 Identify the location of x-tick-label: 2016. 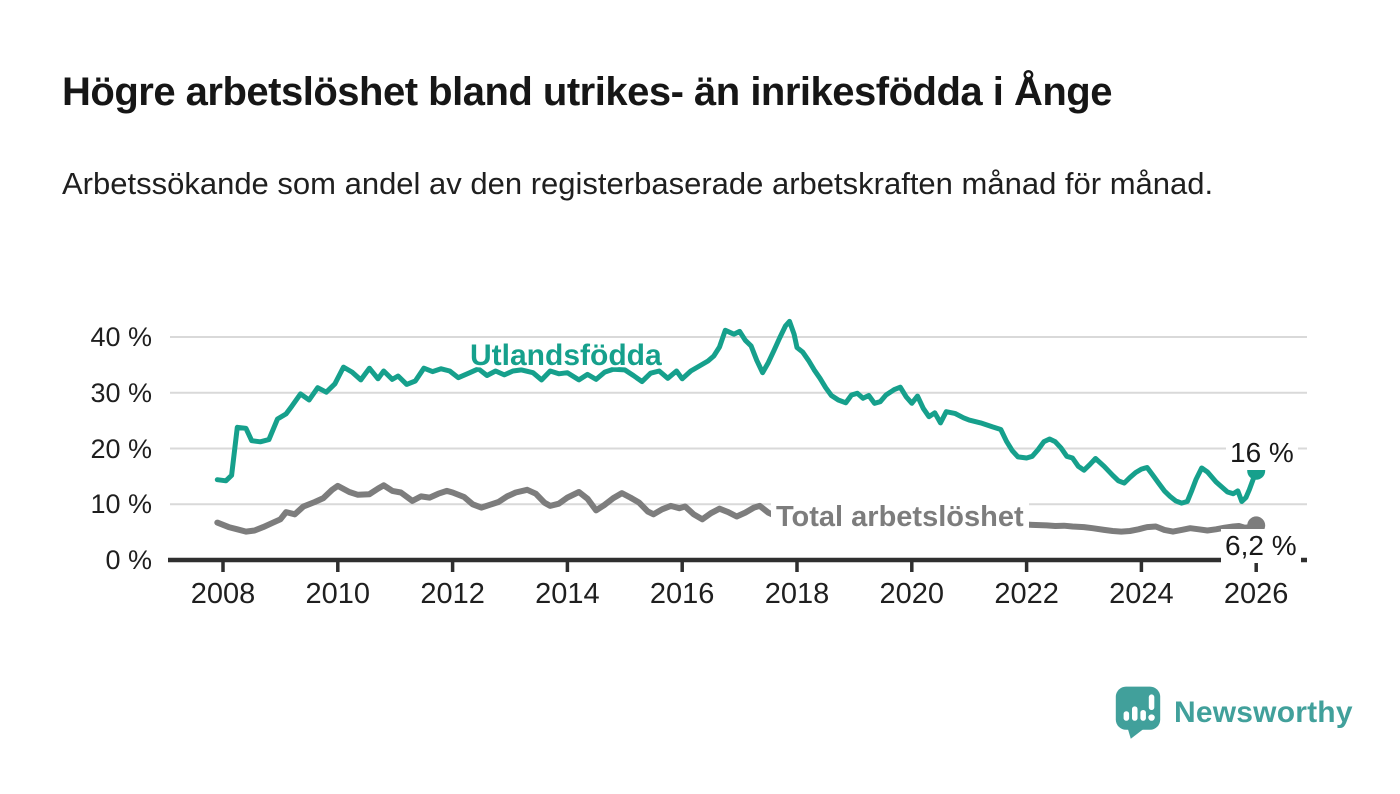
(682, 594).